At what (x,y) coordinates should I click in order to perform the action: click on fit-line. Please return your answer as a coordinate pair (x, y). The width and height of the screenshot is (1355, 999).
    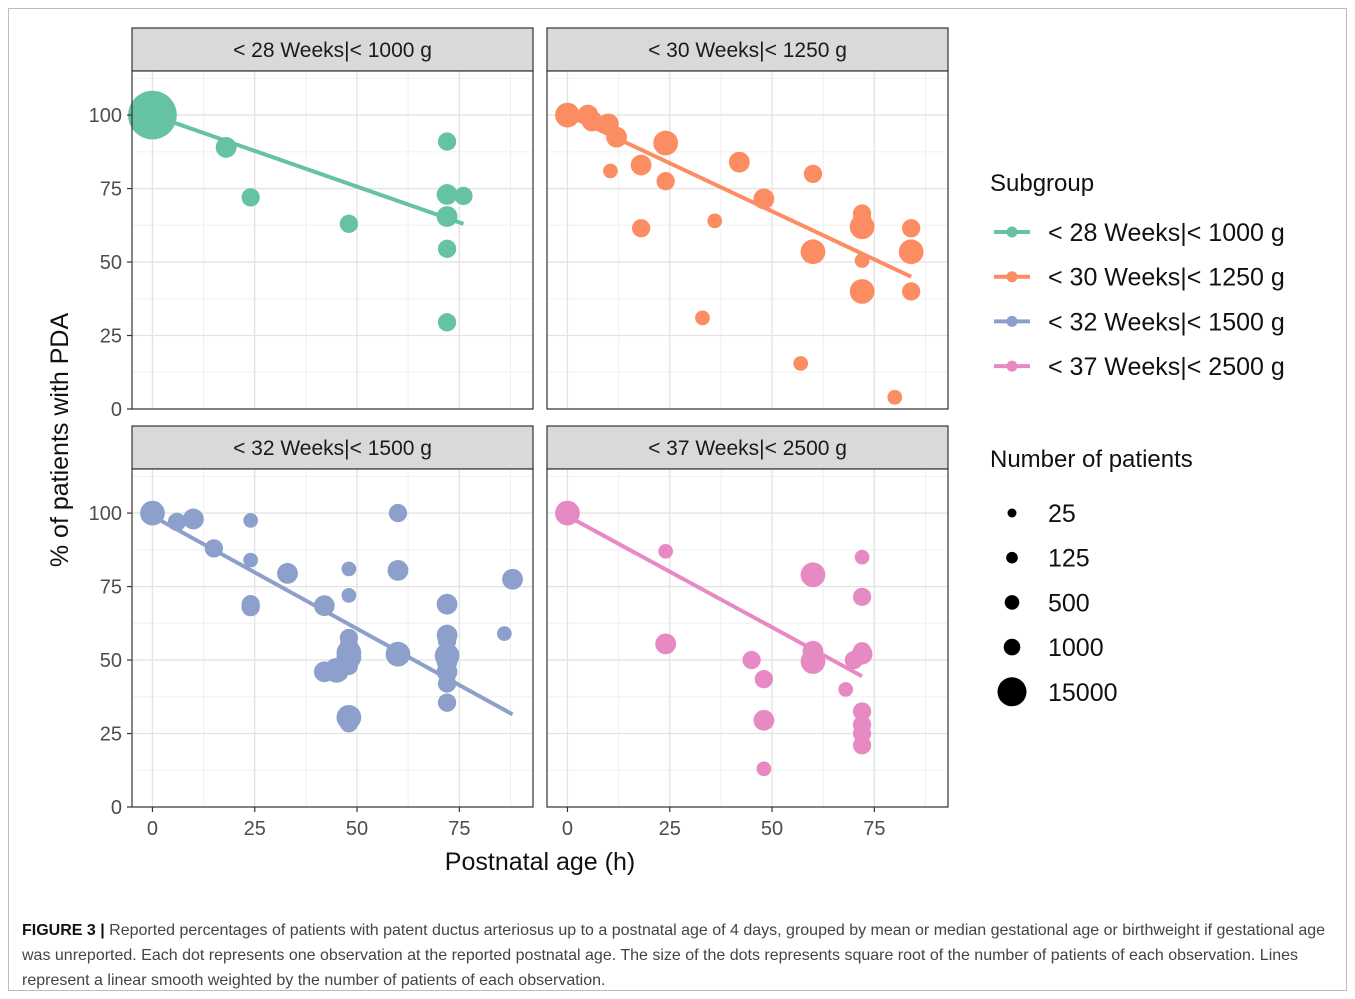
    Looking at the image, I should click on (308, 169).